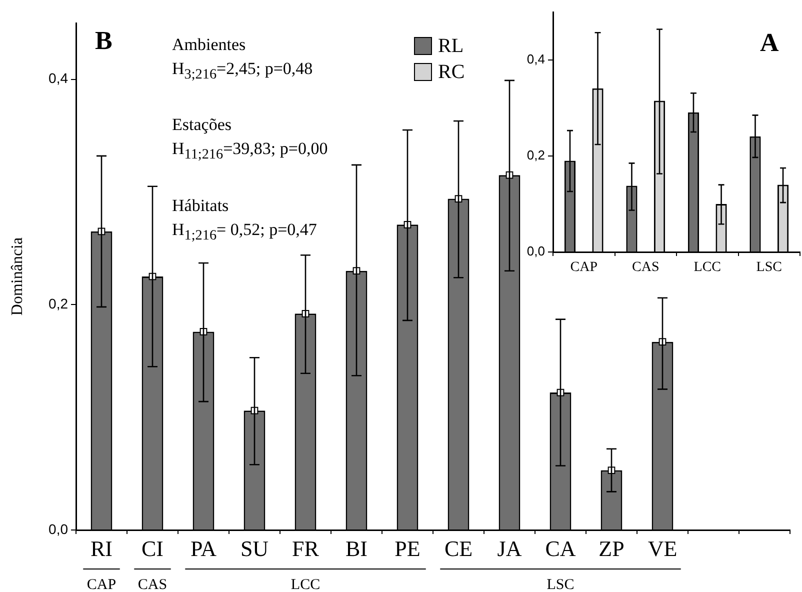 Image resolution: width=802 pixels, height=592 pixels. What do you see at coordinates (101, 584) in the screenshot?
I see `text: CAP` at bounding box center [101, 584].